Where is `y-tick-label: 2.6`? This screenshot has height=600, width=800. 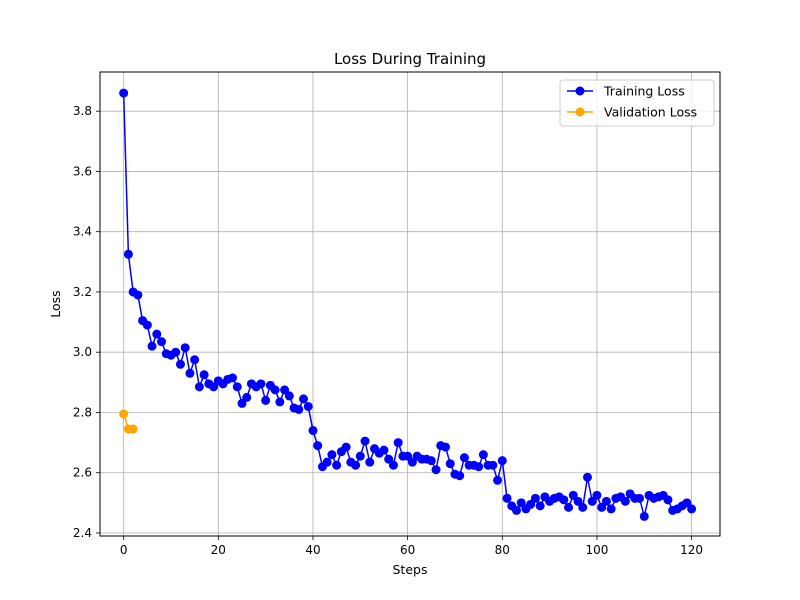
y-tick-label: 2.6 is located at coordinates (82, 473).